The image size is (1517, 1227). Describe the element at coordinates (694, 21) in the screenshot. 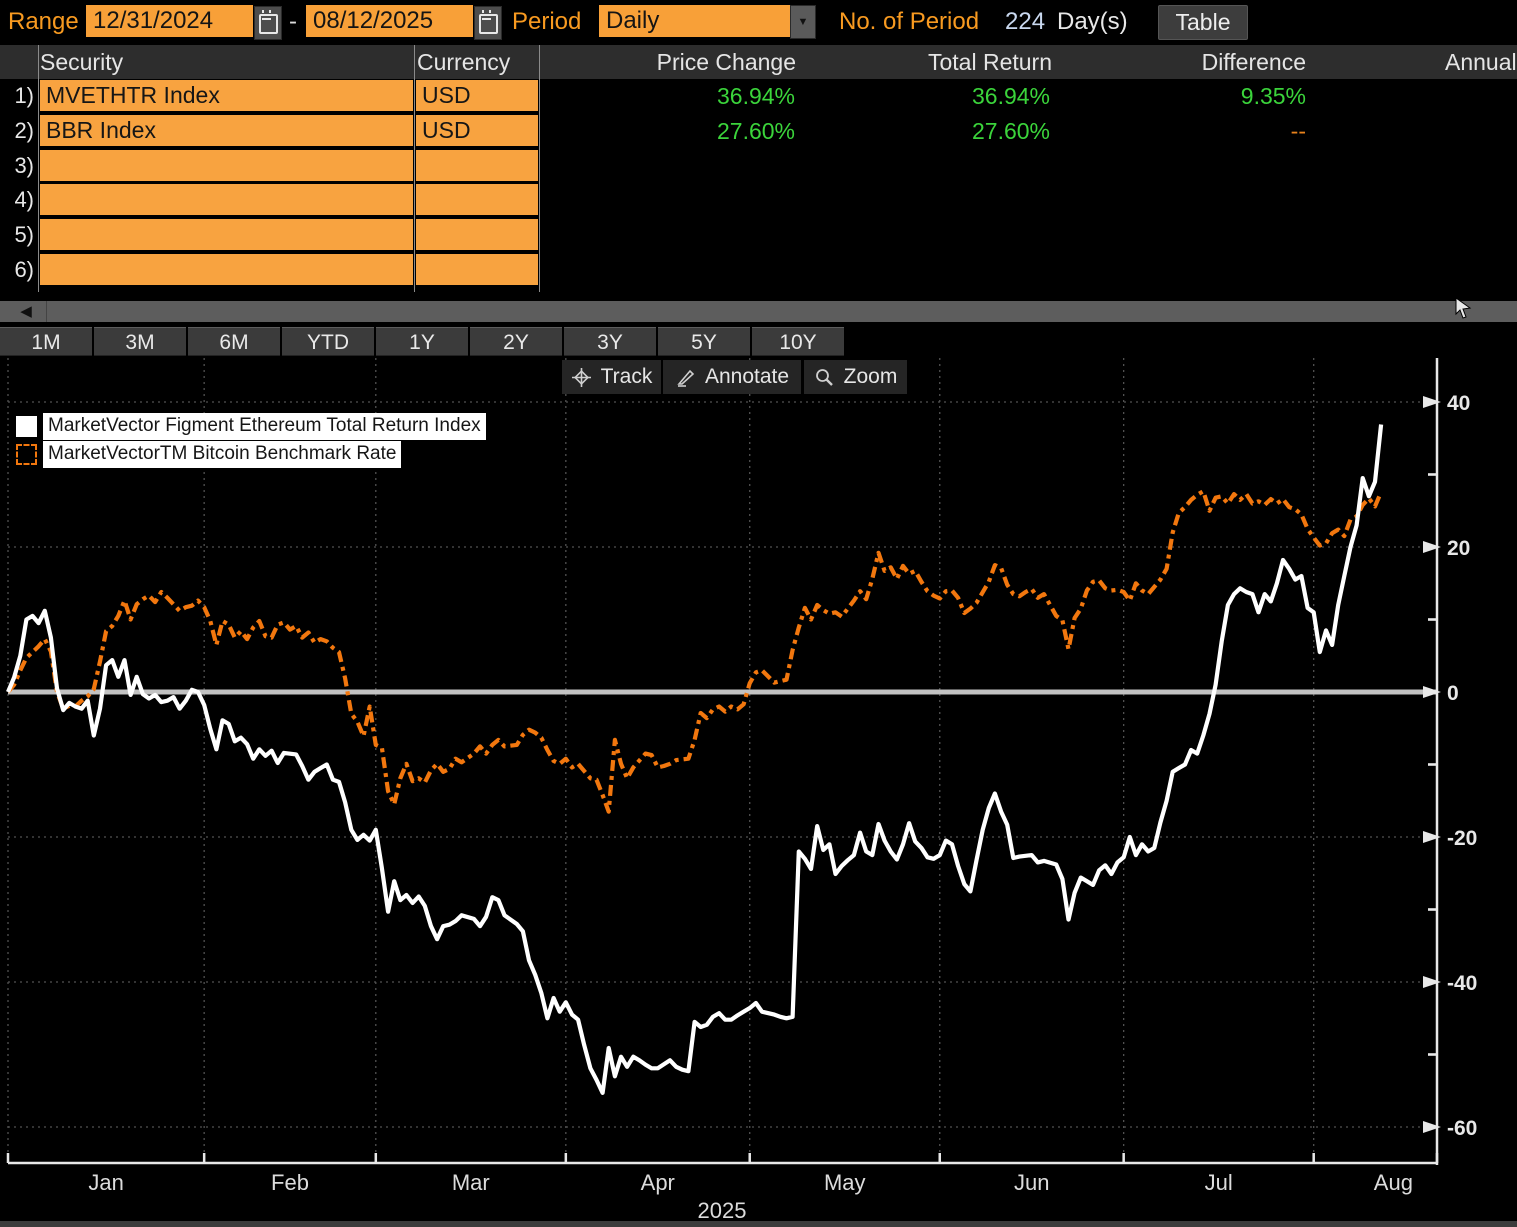

I see `period-select: Daily` at that location.